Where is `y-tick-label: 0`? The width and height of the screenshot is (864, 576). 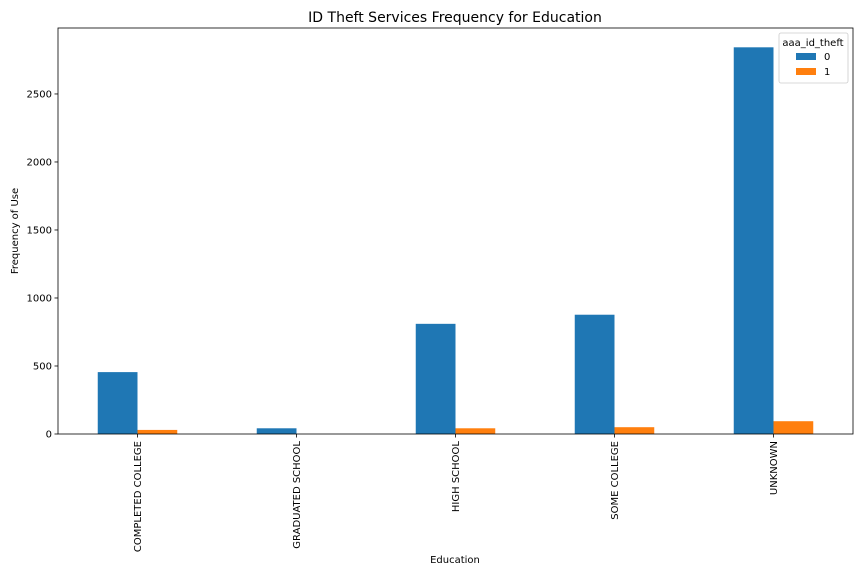 y-tick-label: 0 is located at coordinates (49, 435).